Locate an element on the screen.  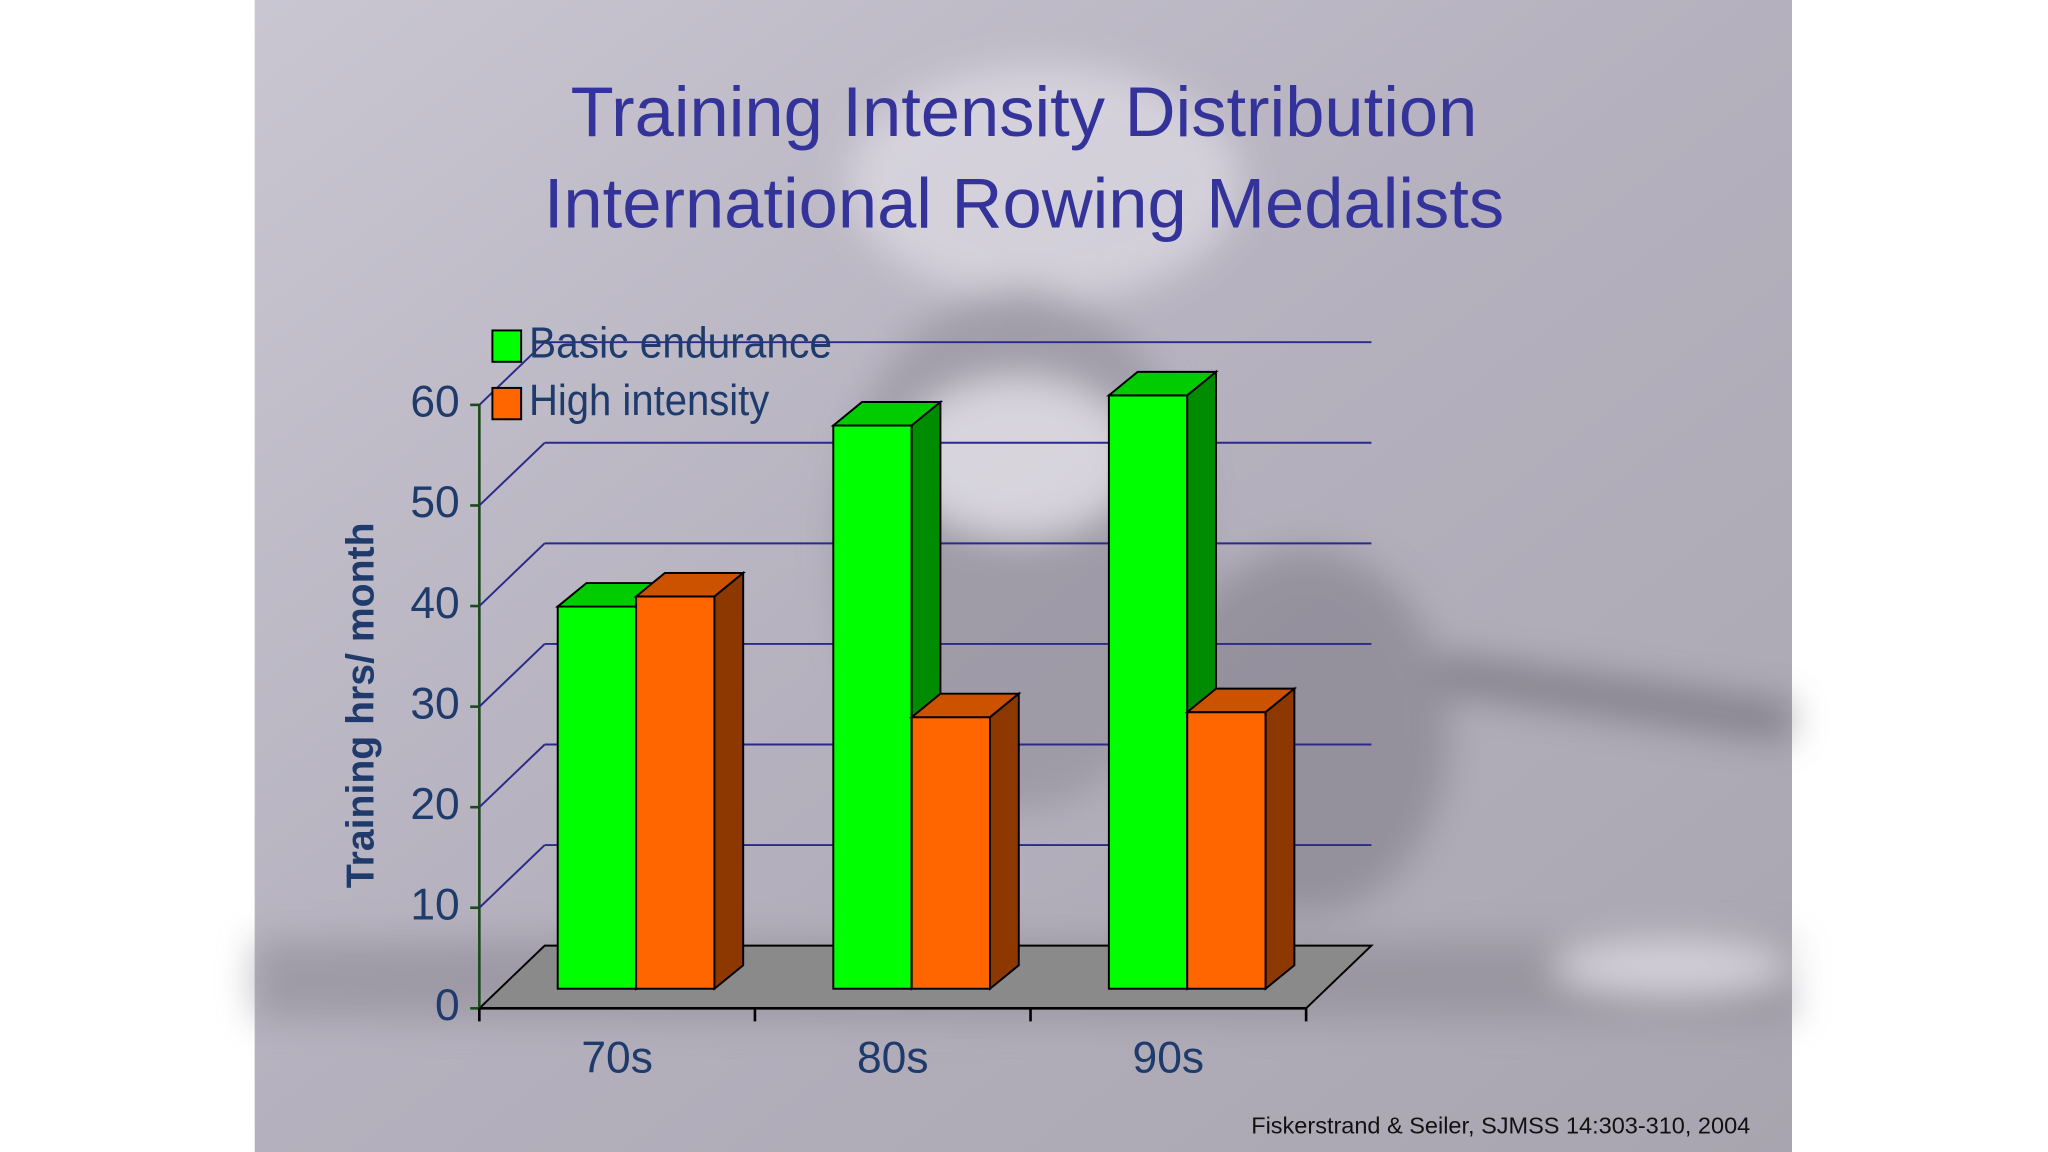
y-tick-label: 20 is located at coordinates (434, 804).